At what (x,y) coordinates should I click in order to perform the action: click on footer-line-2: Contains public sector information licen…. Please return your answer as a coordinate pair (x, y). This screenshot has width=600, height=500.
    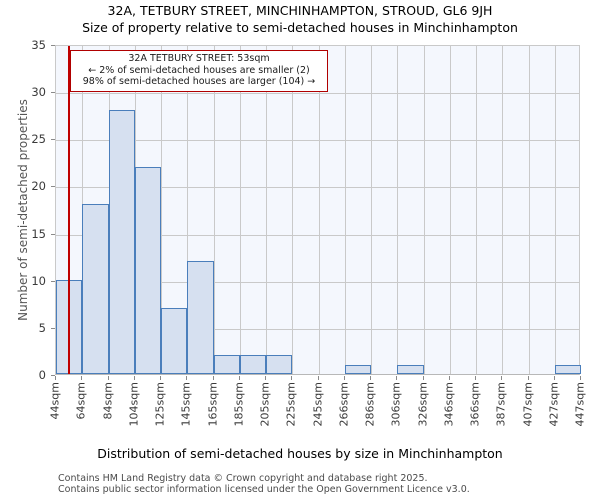
    Looking at the image, I should click on (264, 489).